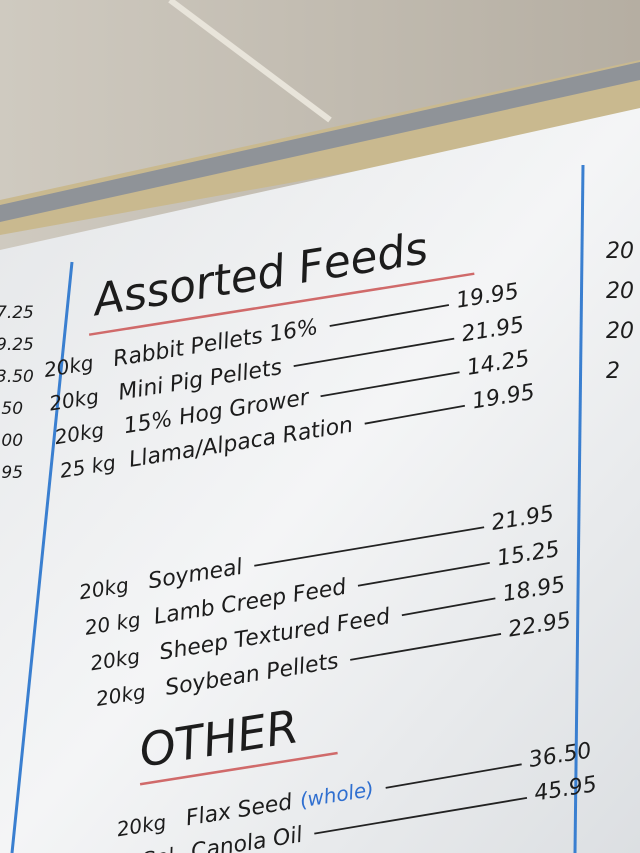 Image resolution: width=640 pixels, height=853 pixels. I want to click on left-price: 7.25, so click(17, 313).